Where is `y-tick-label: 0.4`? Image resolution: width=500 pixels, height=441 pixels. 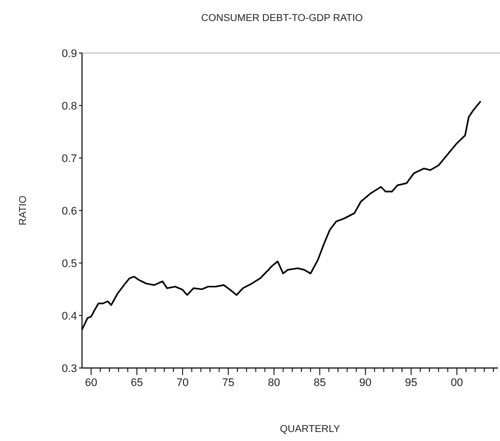
y-tick-label: 0.4 is located at coordinates (69, 316).